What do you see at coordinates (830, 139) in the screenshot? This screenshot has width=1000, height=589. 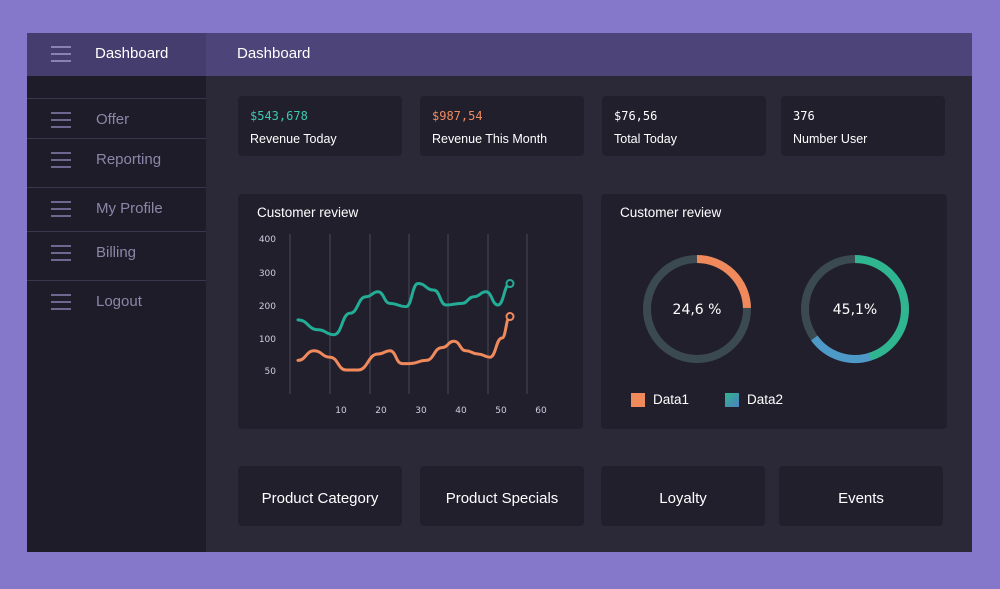 I see `stat-label: Number User` at bounding box center [830, 139].